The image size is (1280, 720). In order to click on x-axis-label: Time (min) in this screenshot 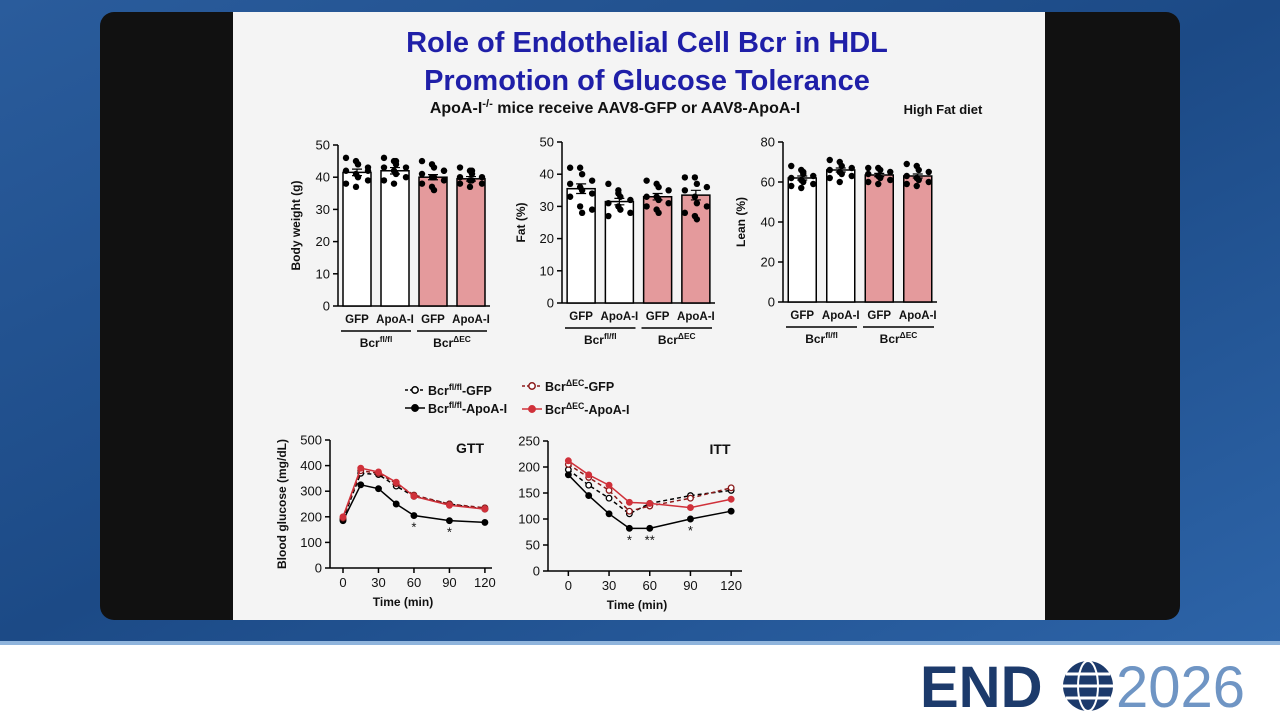, I will do `click(637, 605)`.